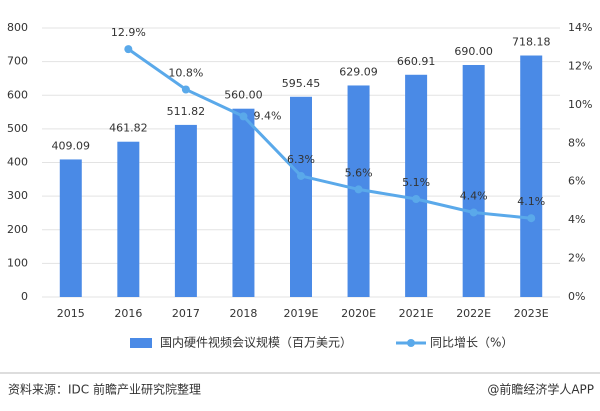 The width and height of the screenshot is (600, 411). What do you see at coordinates (474, 195) in the screenshot?
I see `data-label: 4.4%` at bounding box center [474, 195].